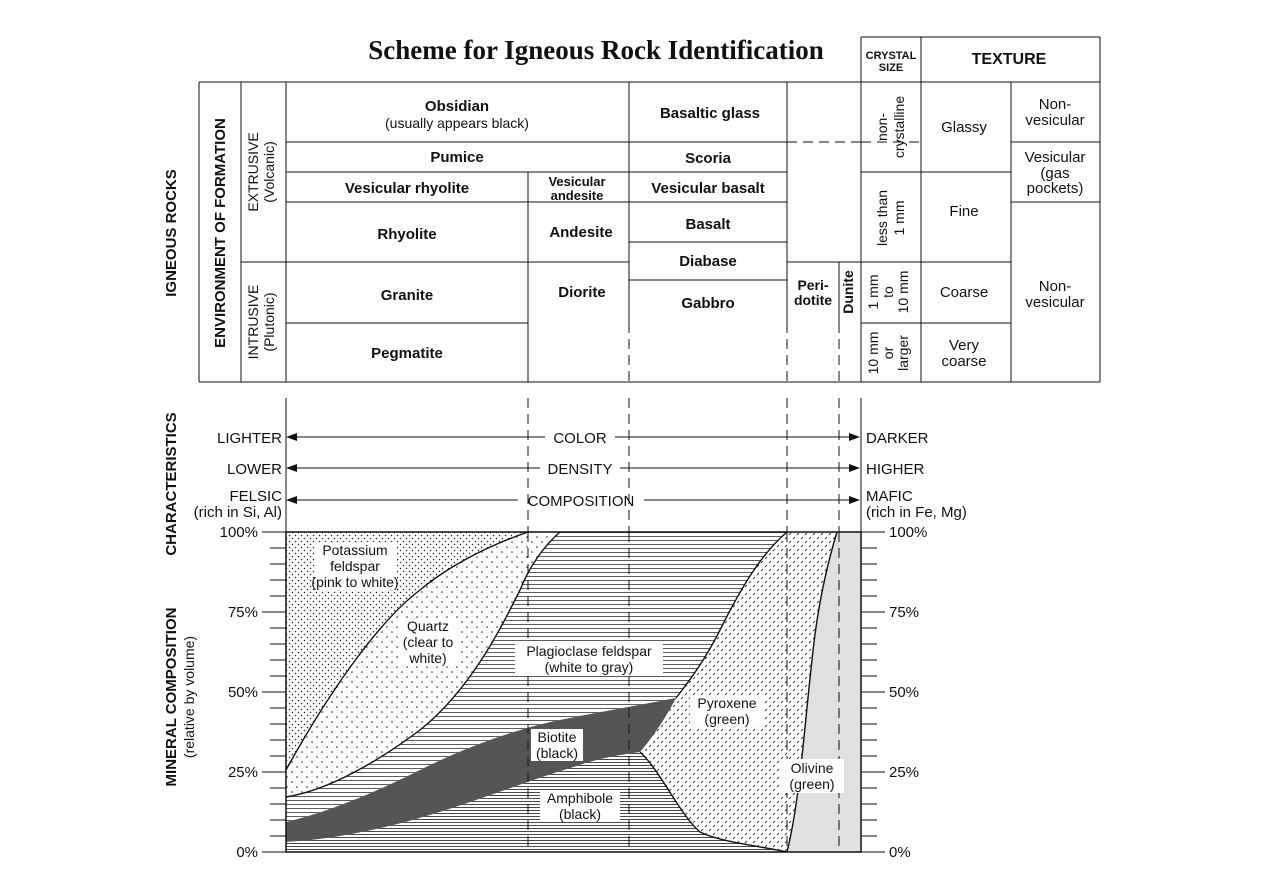  What do you see at coordinates (354, 582) in the screenshot?
I see `mineral-kspar-3: (pink to white)` at bounding box center [354, 582].